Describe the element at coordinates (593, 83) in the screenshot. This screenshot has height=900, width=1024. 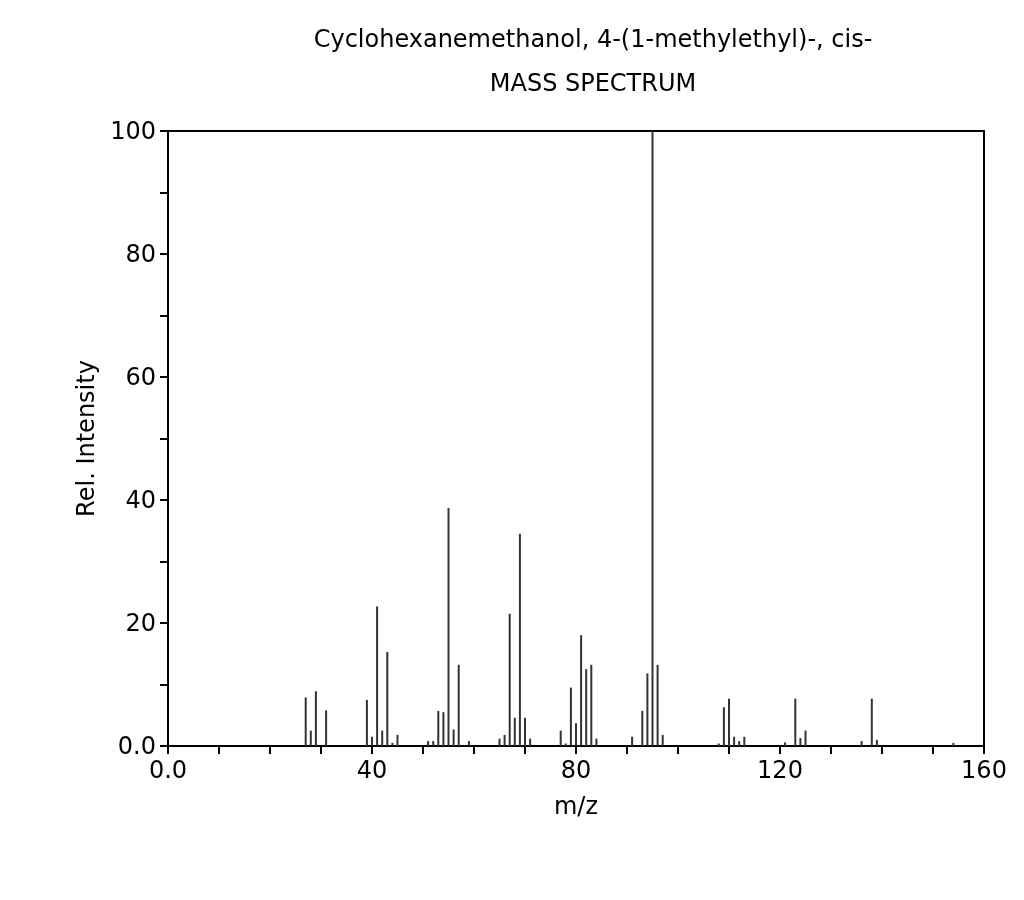
I see `chart-subtitle: MASS SPECTRUM` at that location.